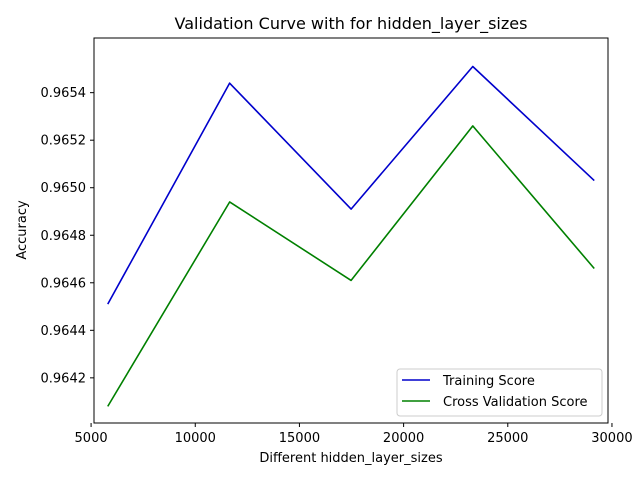 The image size is (640, 480). What do you see at coordinates (64, 141) in the screenshot?
I see `y-tick-label: 0.9652` at bounding box center [64, 141].